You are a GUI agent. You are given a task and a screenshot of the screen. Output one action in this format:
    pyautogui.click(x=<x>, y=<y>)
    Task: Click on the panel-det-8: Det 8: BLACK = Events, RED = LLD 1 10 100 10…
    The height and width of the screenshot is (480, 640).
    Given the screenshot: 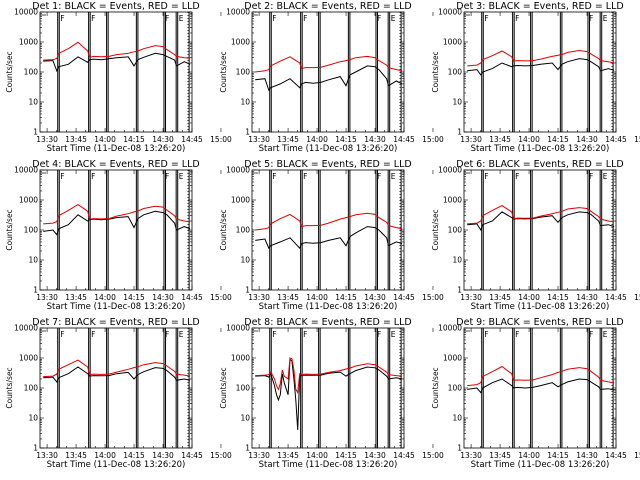 What is the action you would take?
    pyautogui.click(x=331, y=393)
    